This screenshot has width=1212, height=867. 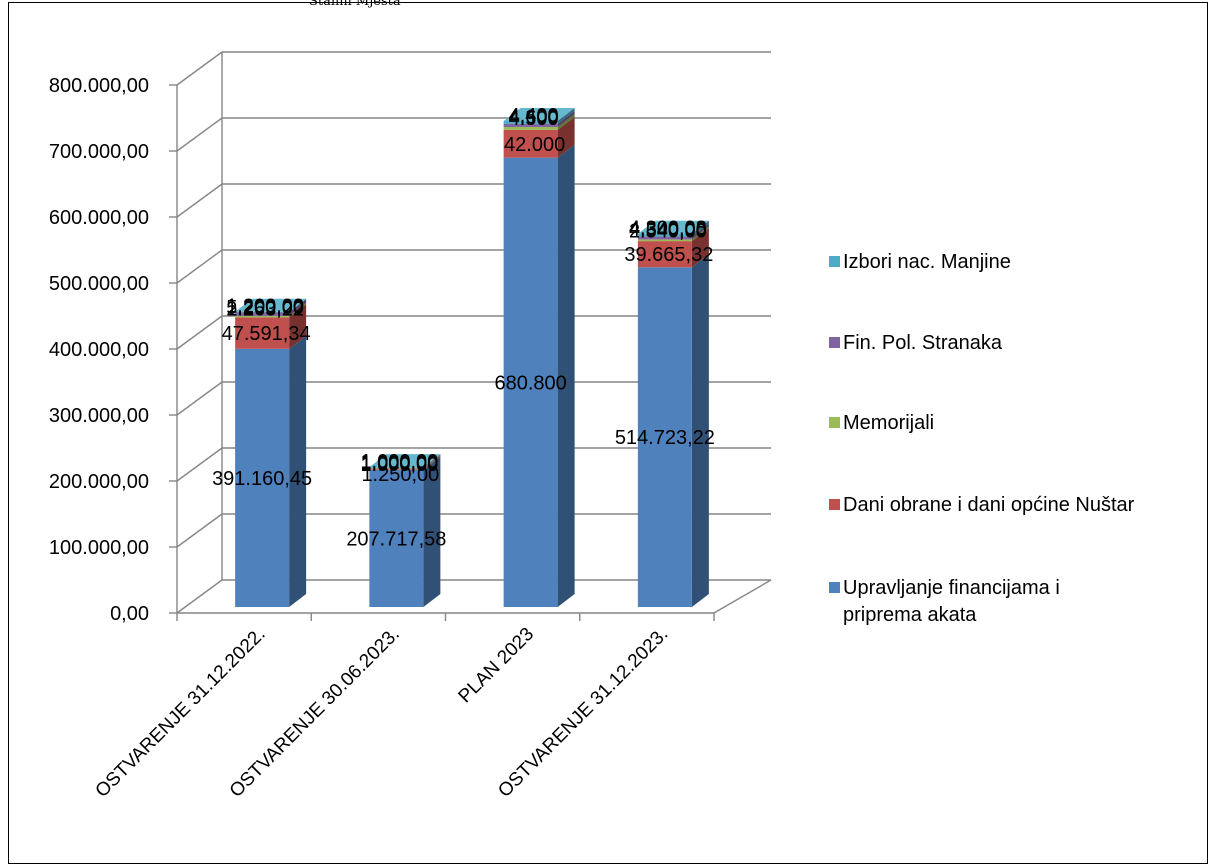 What do you see at coordinates (99, 350) in the screenshot?
I see `y-tick-label: 400.000,00` at bounding box center [99, 350].